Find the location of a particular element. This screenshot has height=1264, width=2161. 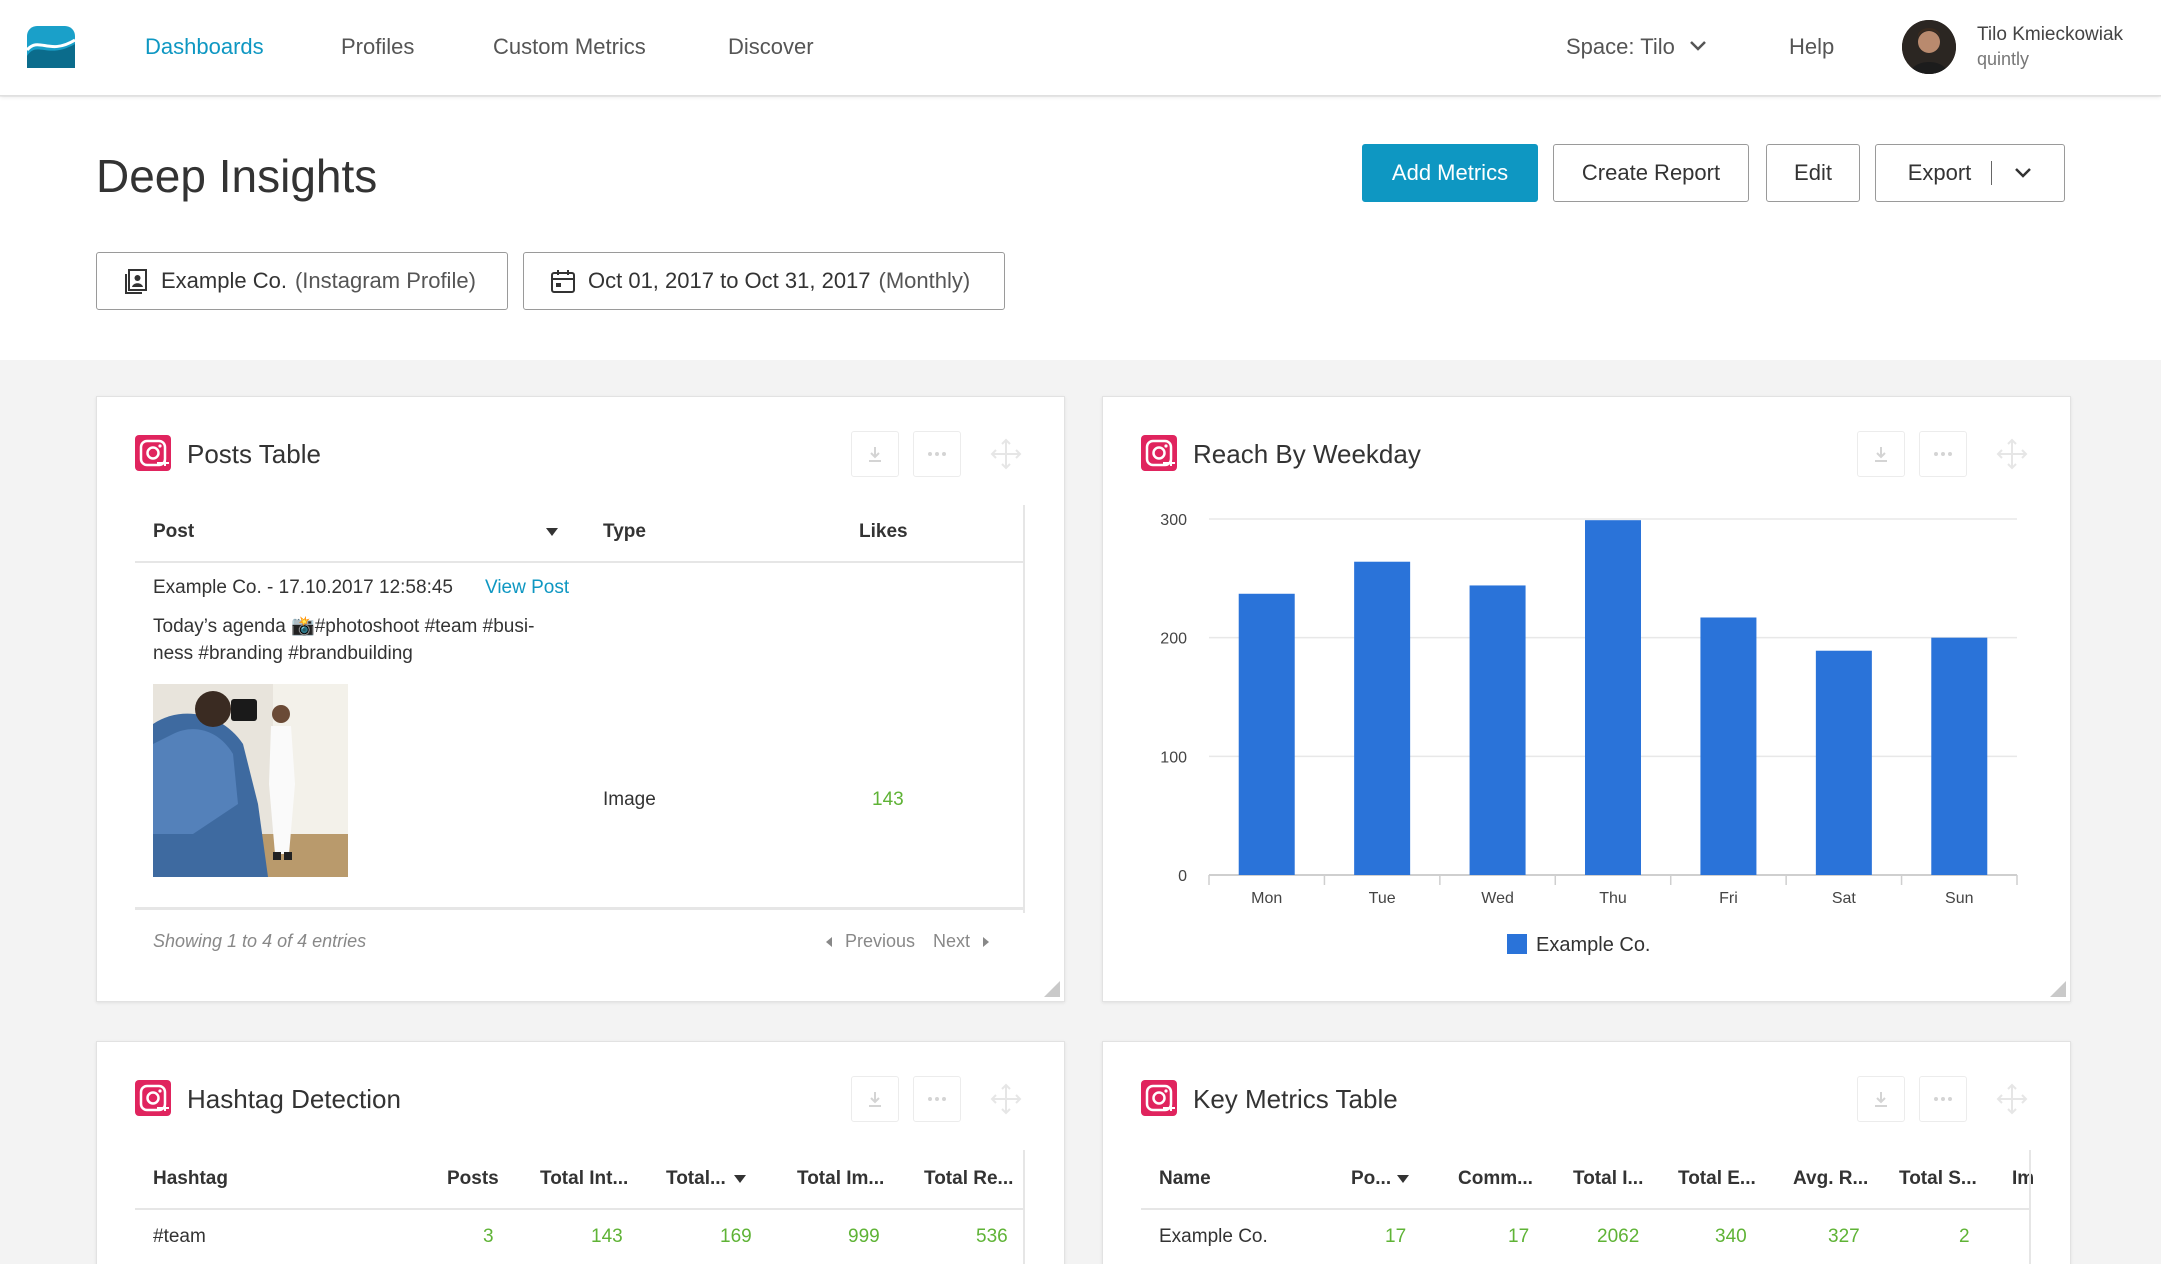

bar-sat is located at coordinates (1843, 762).